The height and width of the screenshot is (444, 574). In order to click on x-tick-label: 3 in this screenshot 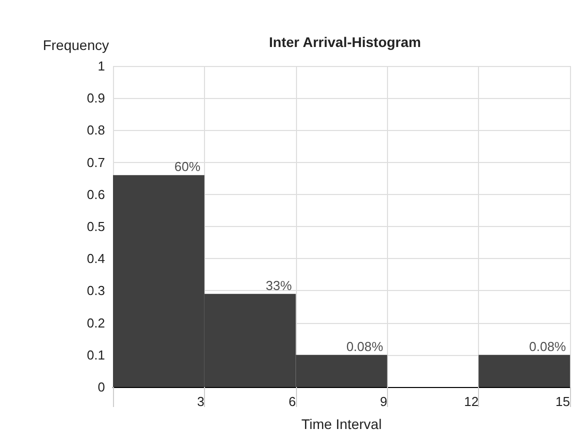, I will do `click(200, 401)`.